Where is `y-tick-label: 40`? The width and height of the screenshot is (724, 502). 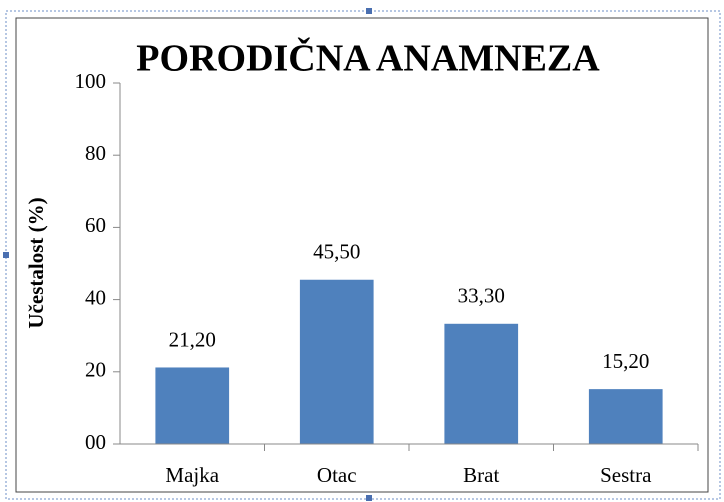 y-tick-label: 40 is located at coordinates (95, 297).